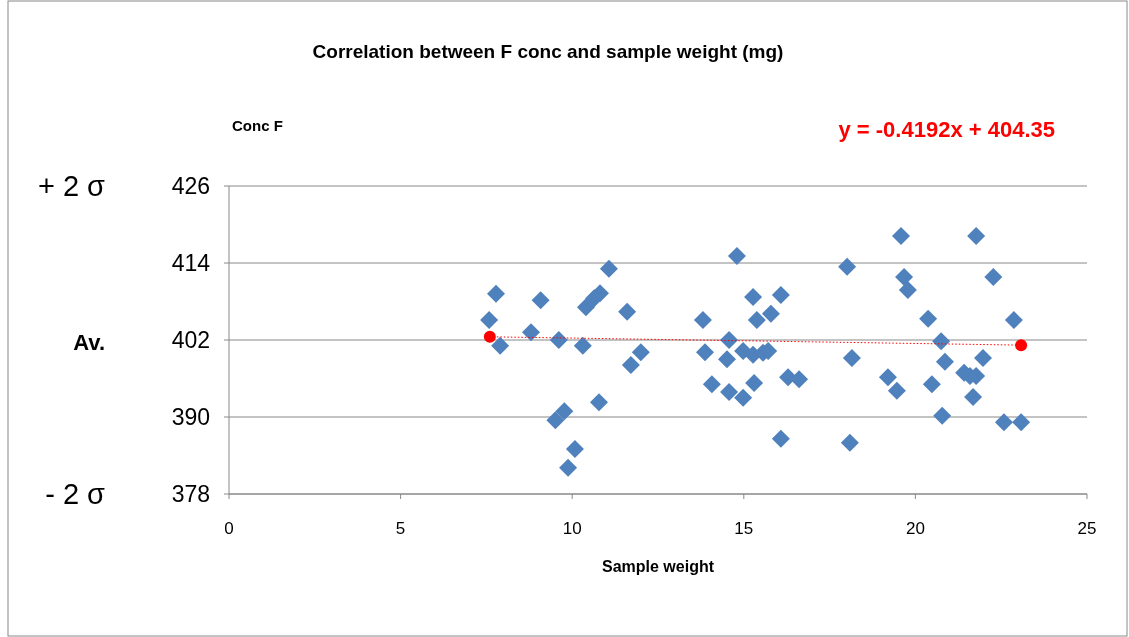 The width and height of the screenshot is (1129, 637). I want to click on x-tick-label: 10, so click(572, 528).